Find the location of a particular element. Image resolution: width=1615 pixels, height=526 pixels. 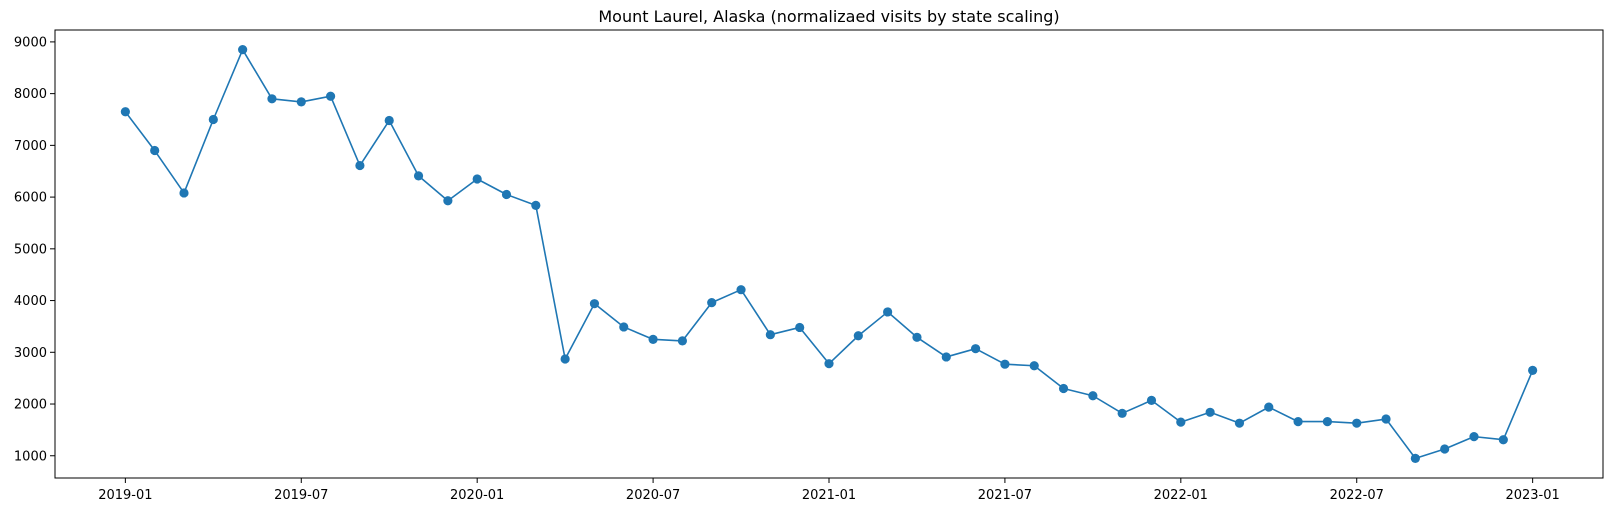

y-tick-label: 1000 is located at coordinates (30, 456).